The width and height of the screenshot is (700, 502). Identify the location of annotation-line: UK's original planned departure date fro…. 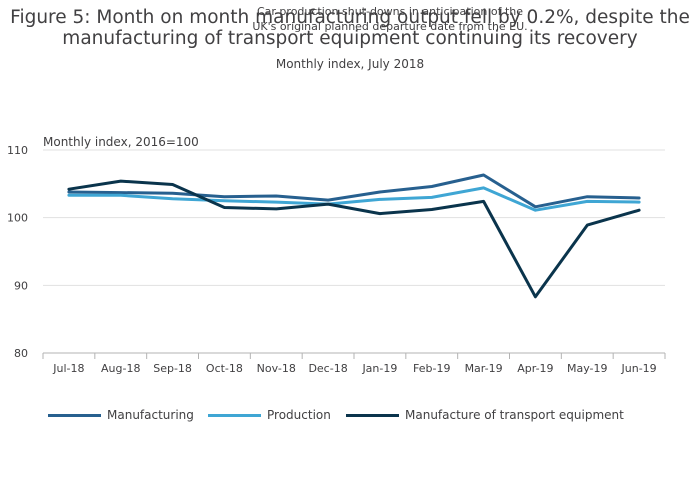
(390, 26).